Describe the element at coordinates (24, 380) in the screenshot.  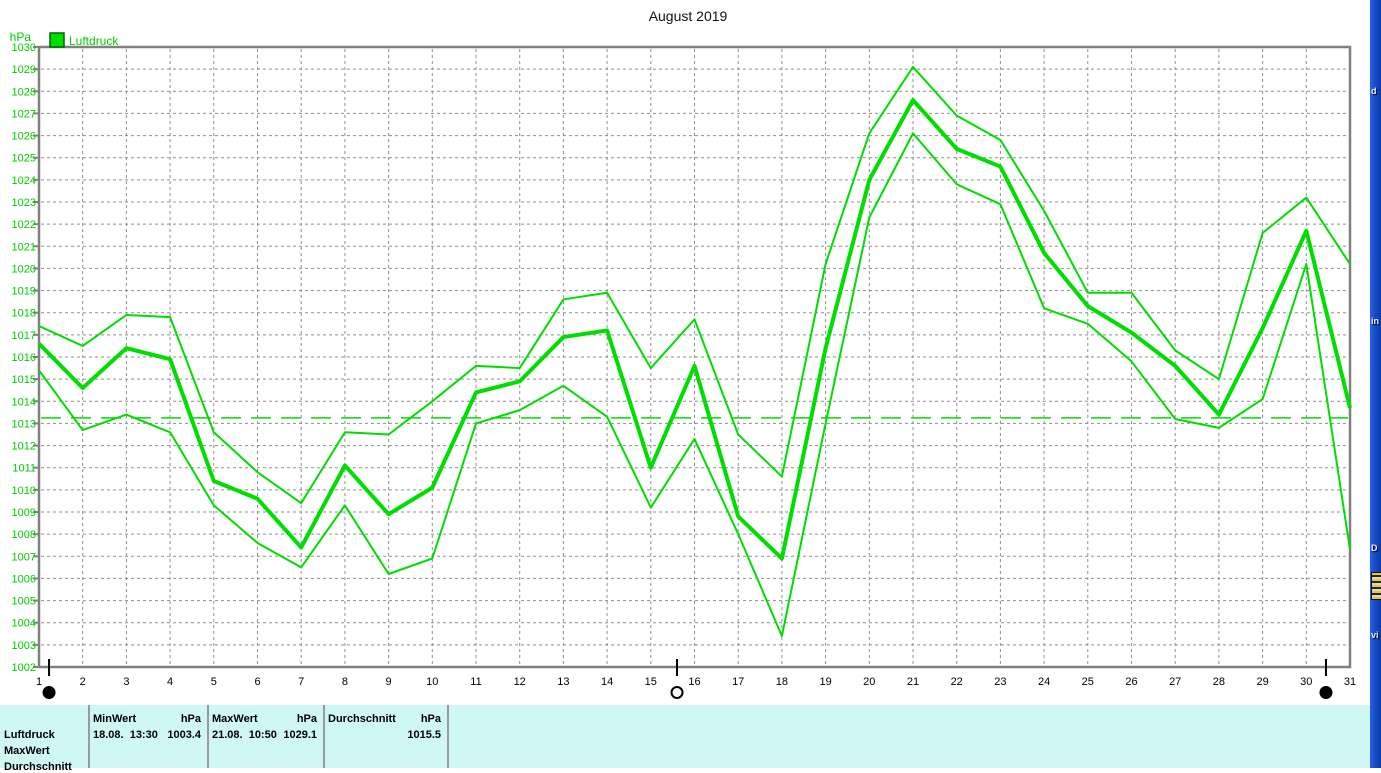
I see `y-axis-label: 1015` at that location.